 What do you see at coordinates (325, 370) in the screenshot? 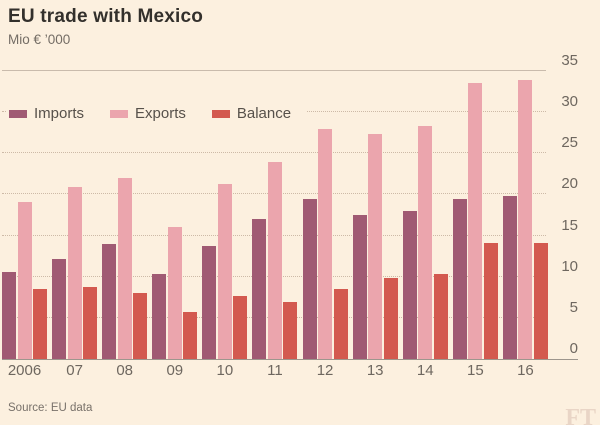
I see `x-tick-label-12: 12` at bounding box center [325, 370].